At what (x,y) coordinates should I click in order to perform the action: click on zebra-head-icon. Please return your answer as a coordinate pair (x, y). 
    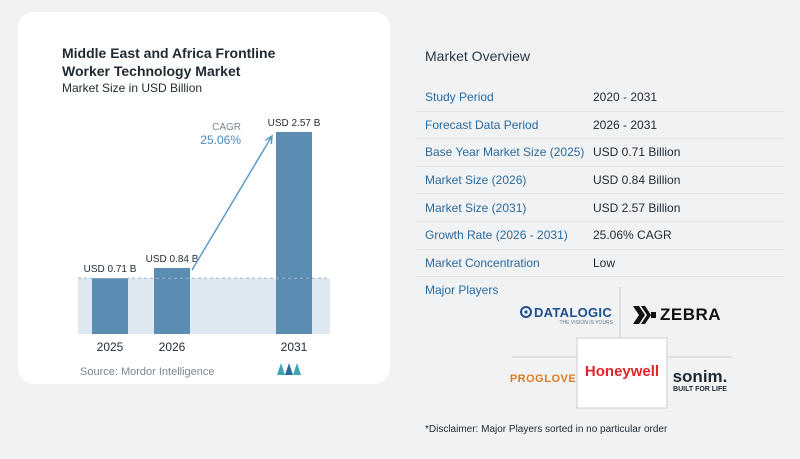
    Looking at the image, I should click on (644, 315).